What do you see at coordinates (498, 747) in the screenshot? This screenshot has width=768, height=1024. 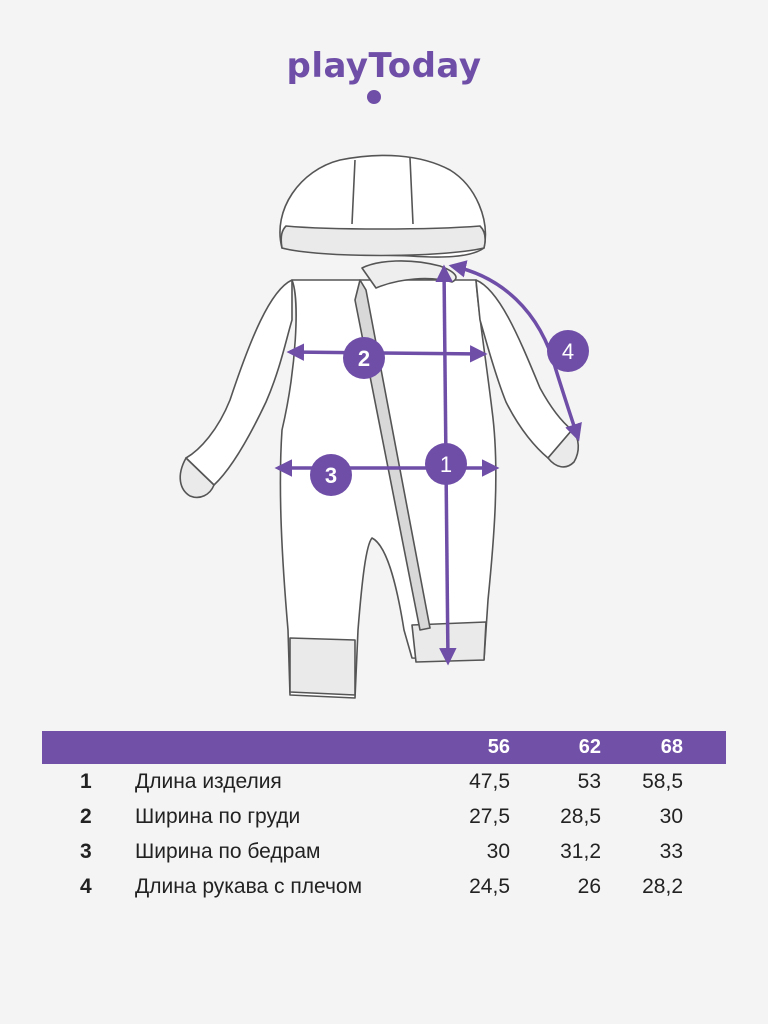 I see `size-header-56: 56` at bounding box center [498, 747].